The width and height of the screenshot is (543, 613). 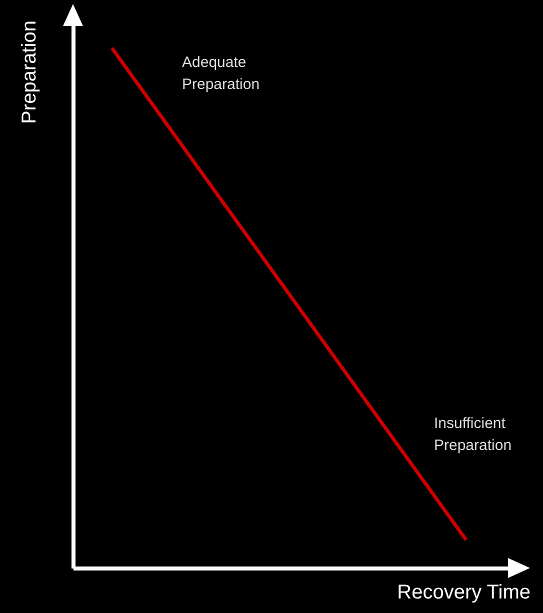 What do you see at coordinates (29, 72) in the screenshot?
I see `y-axis-title: Preparation` at bounding box center [29, 72].